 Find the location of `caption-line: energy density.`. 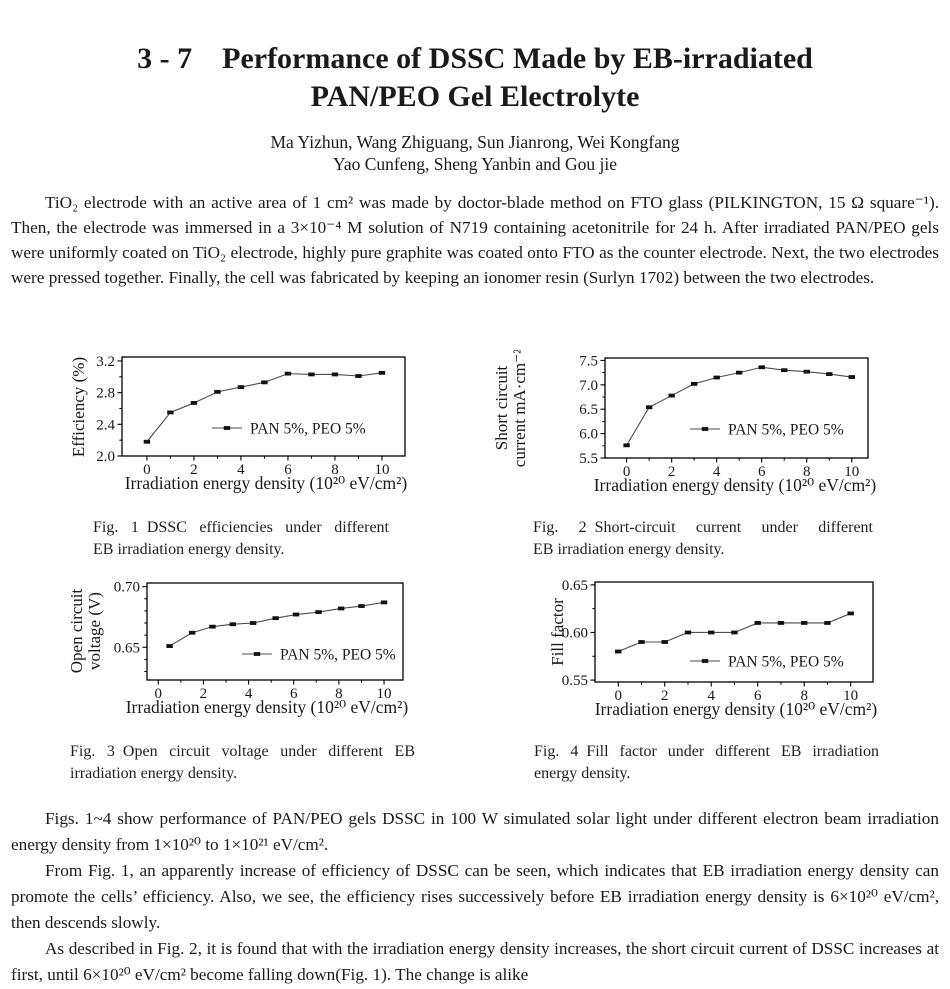

caption-line: energy density. is located at coordinates (582, 773).